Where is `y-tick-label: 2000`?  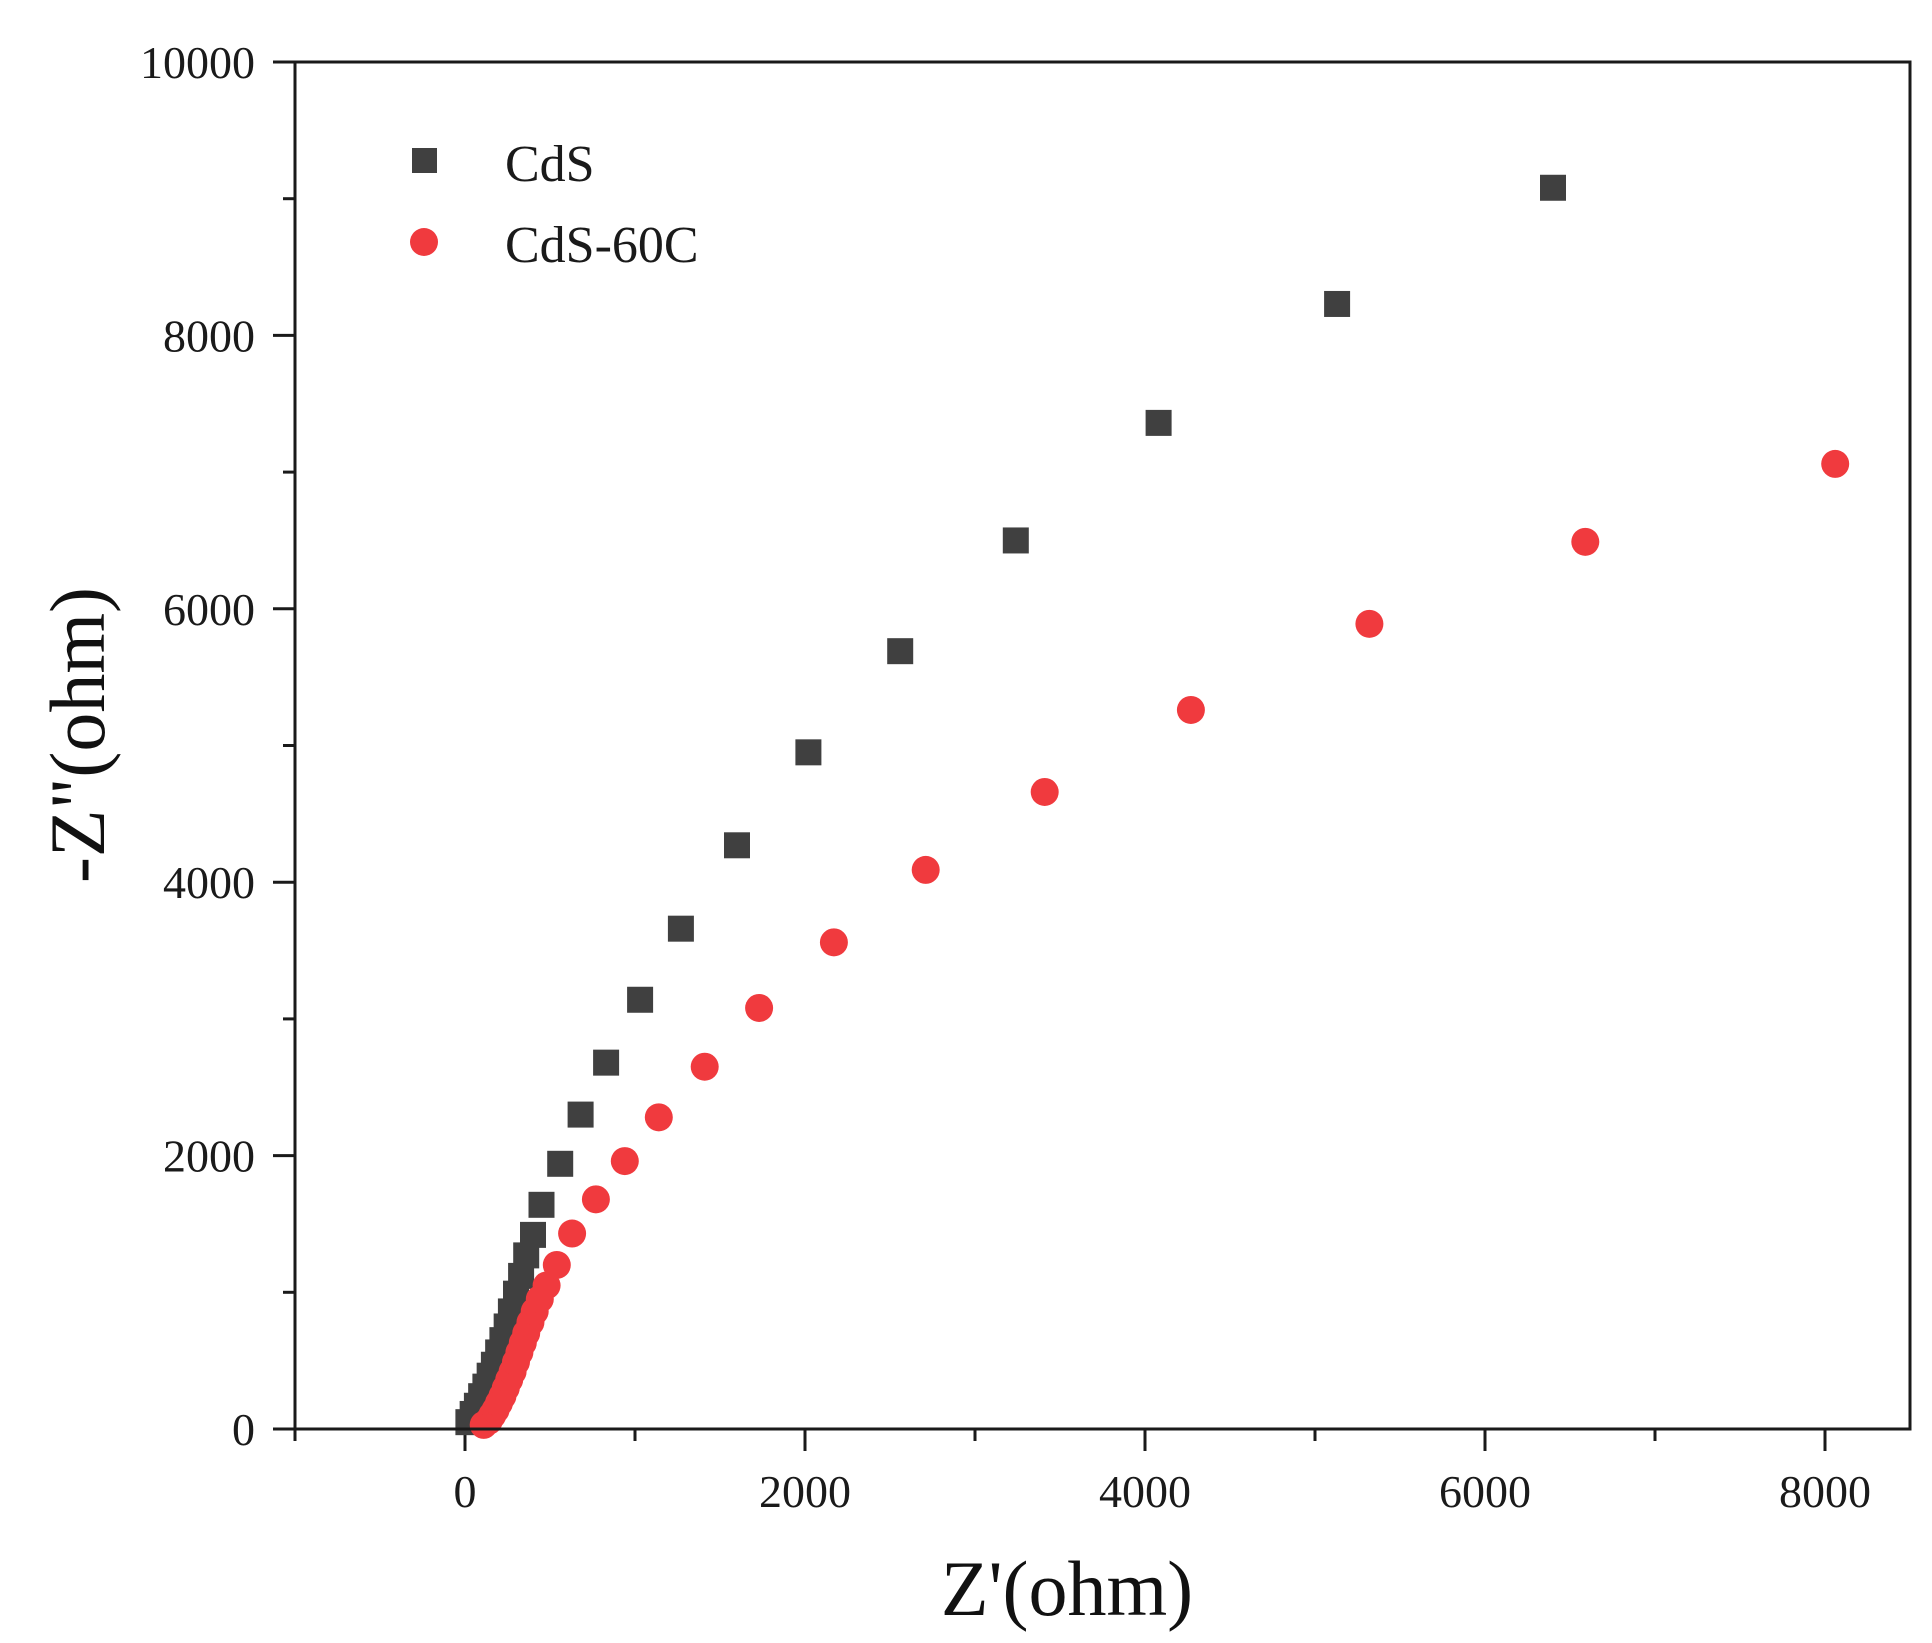 y-tick-label: 2000 is located at coordinates (209, 1156).